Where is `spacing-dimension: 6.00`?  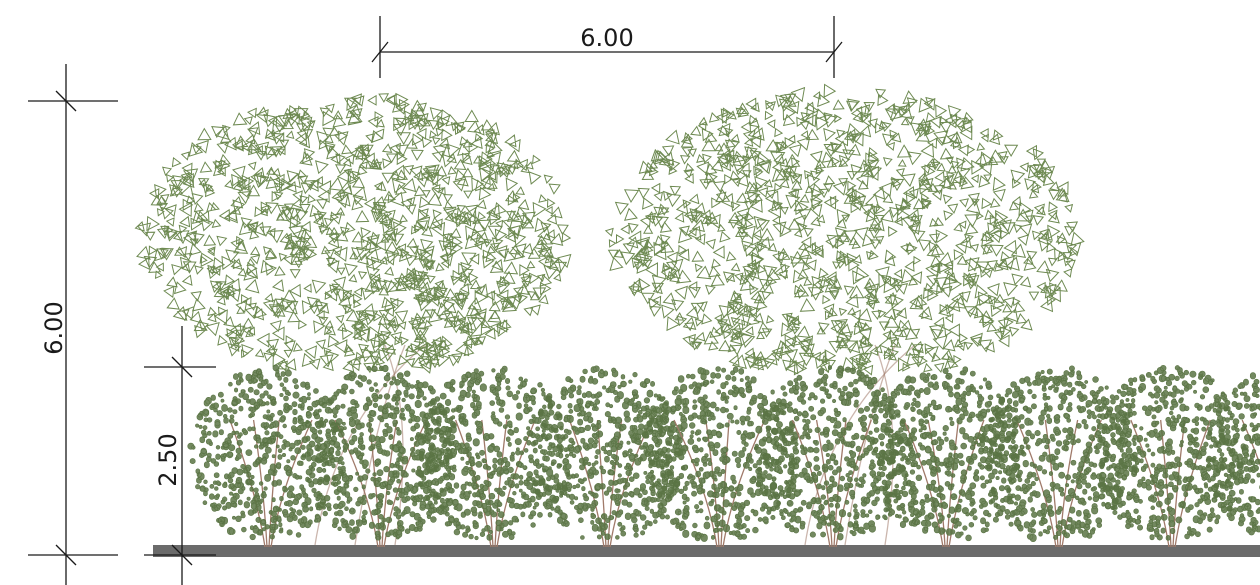 spacing-dimension: 6.00 is located at coordinates (607, 47).